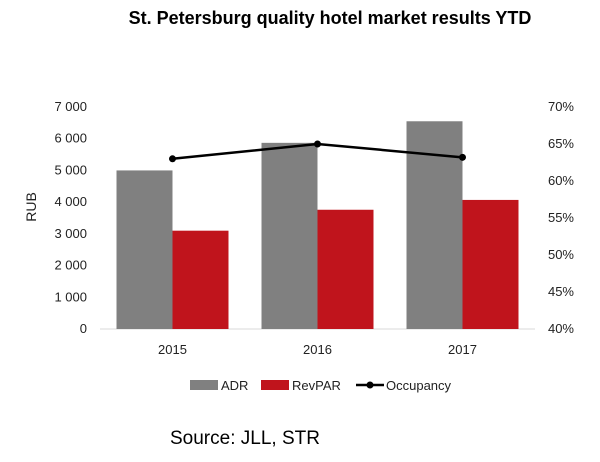 This screenshot has width=600, height=462. Describe the element at coordinates (70, 217) in the screenshot. I see `y-axis-ticks: 0 1 000 2 000 3 000 4 000 5 000 6 000 7 000` at that location.